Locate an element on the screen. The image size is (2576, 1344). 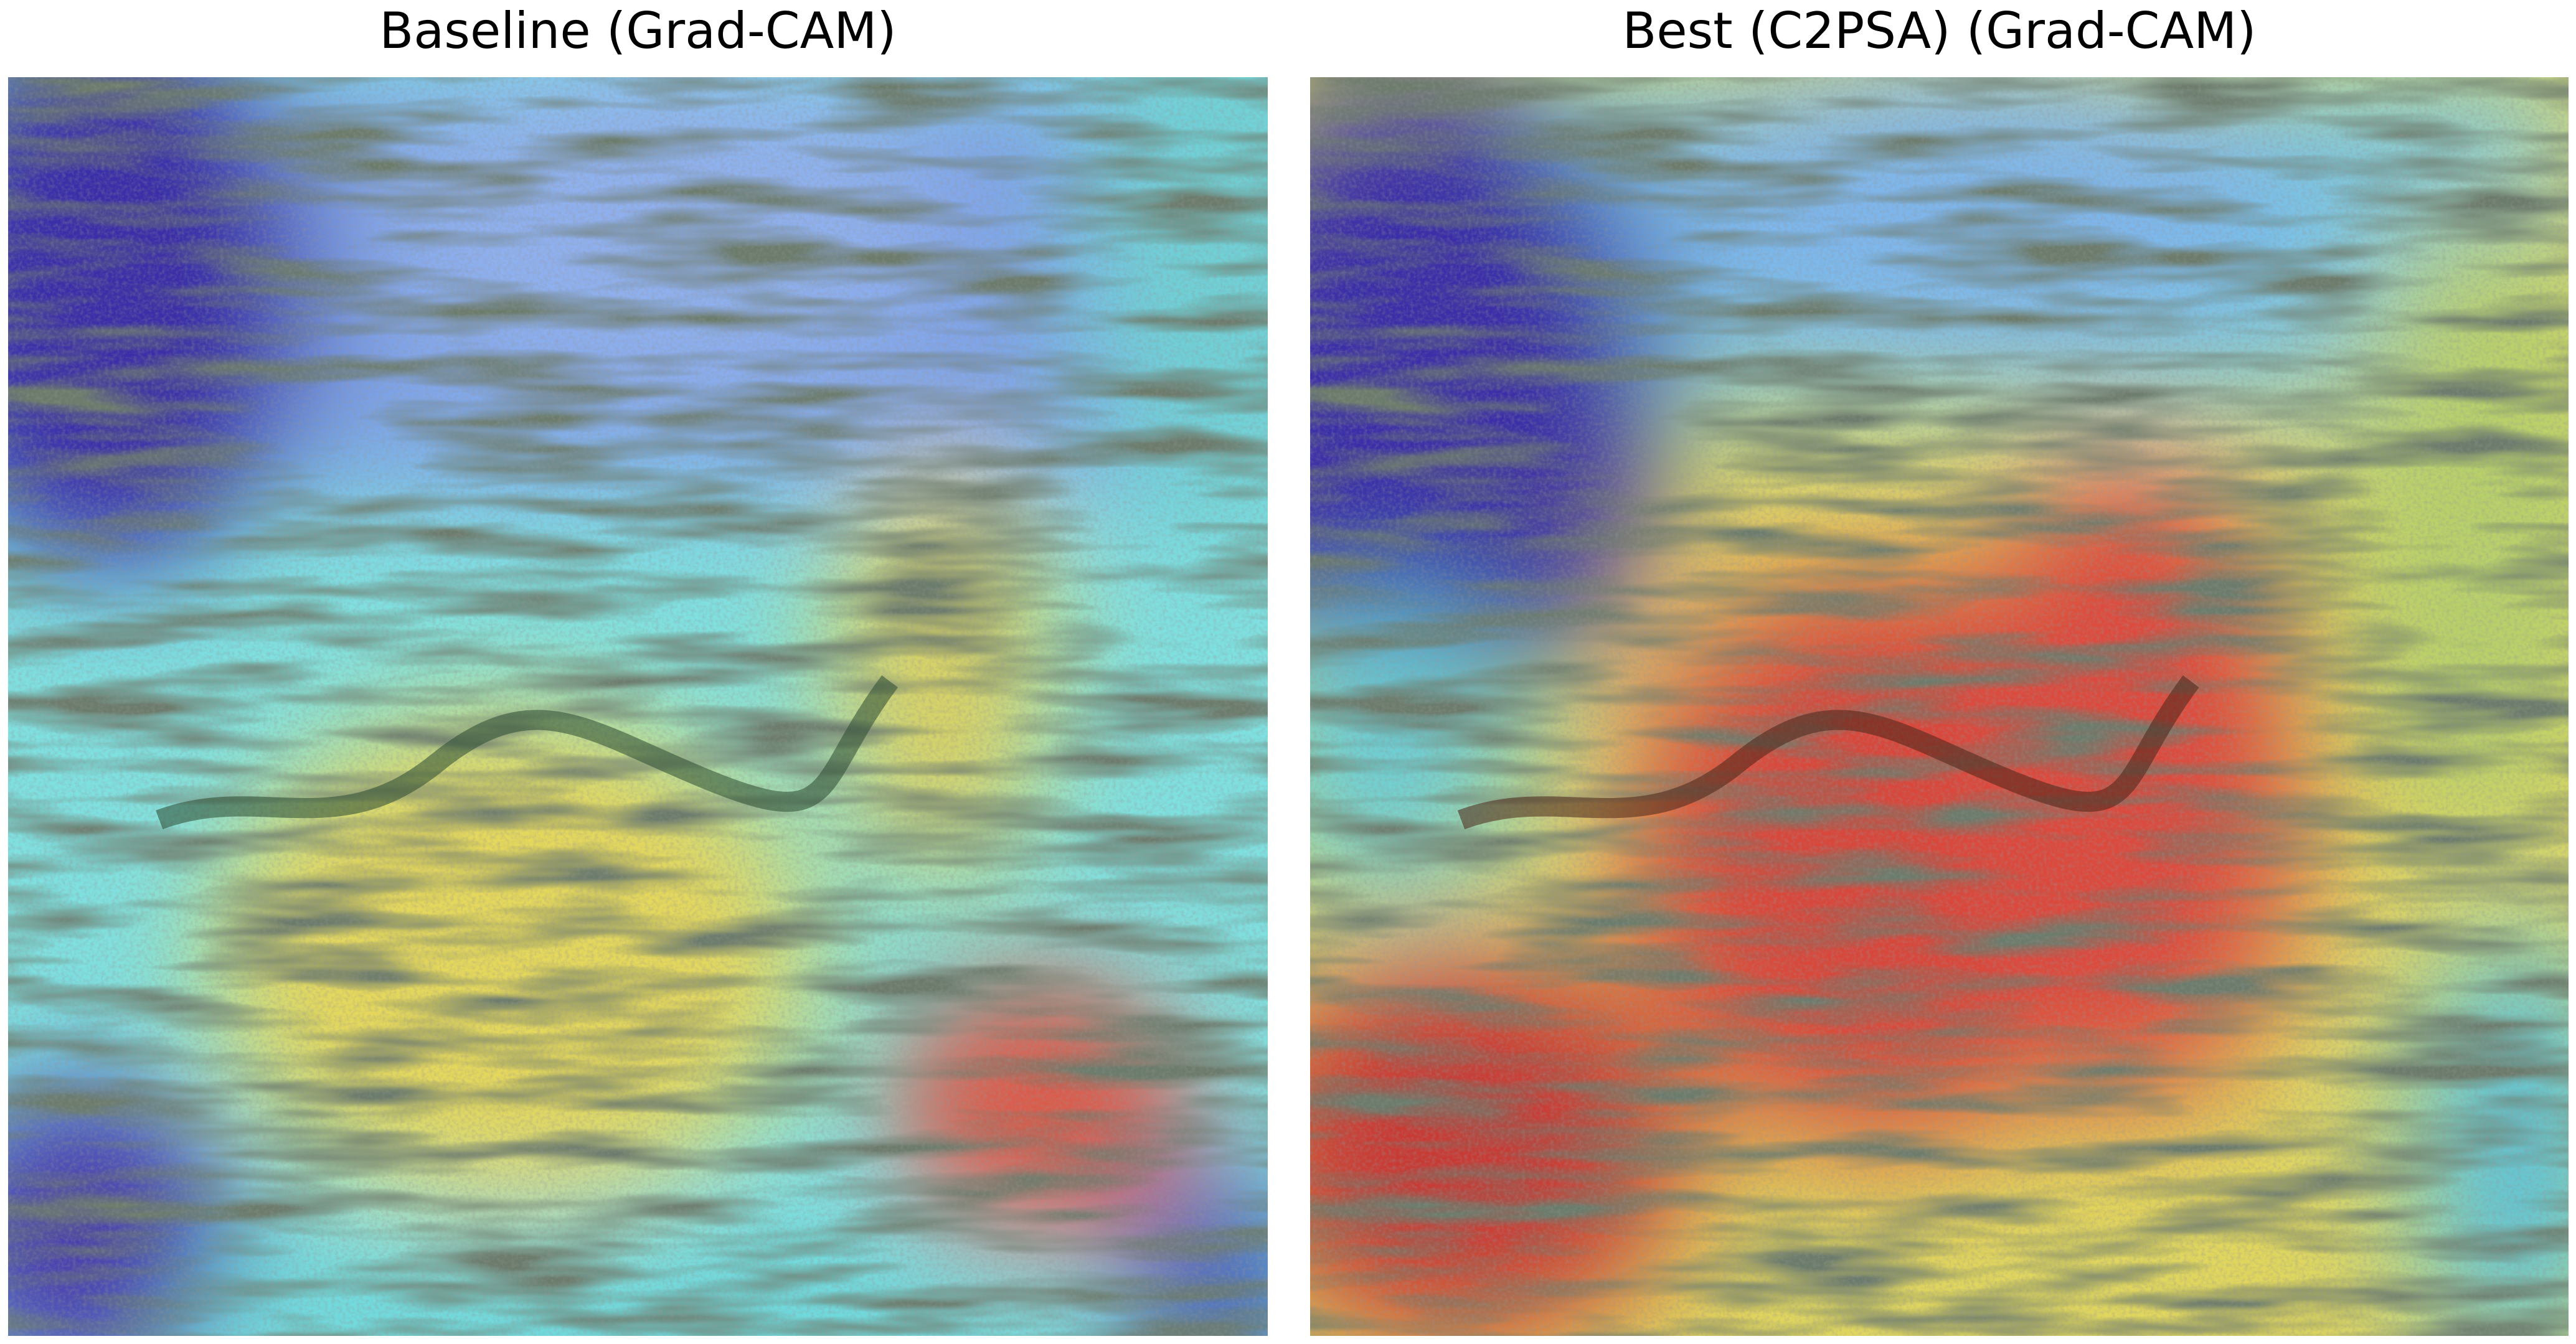
panel-title-c2psa: Best (C2PSA) (Grad-CAM) is located at coordinates (1939, 31).